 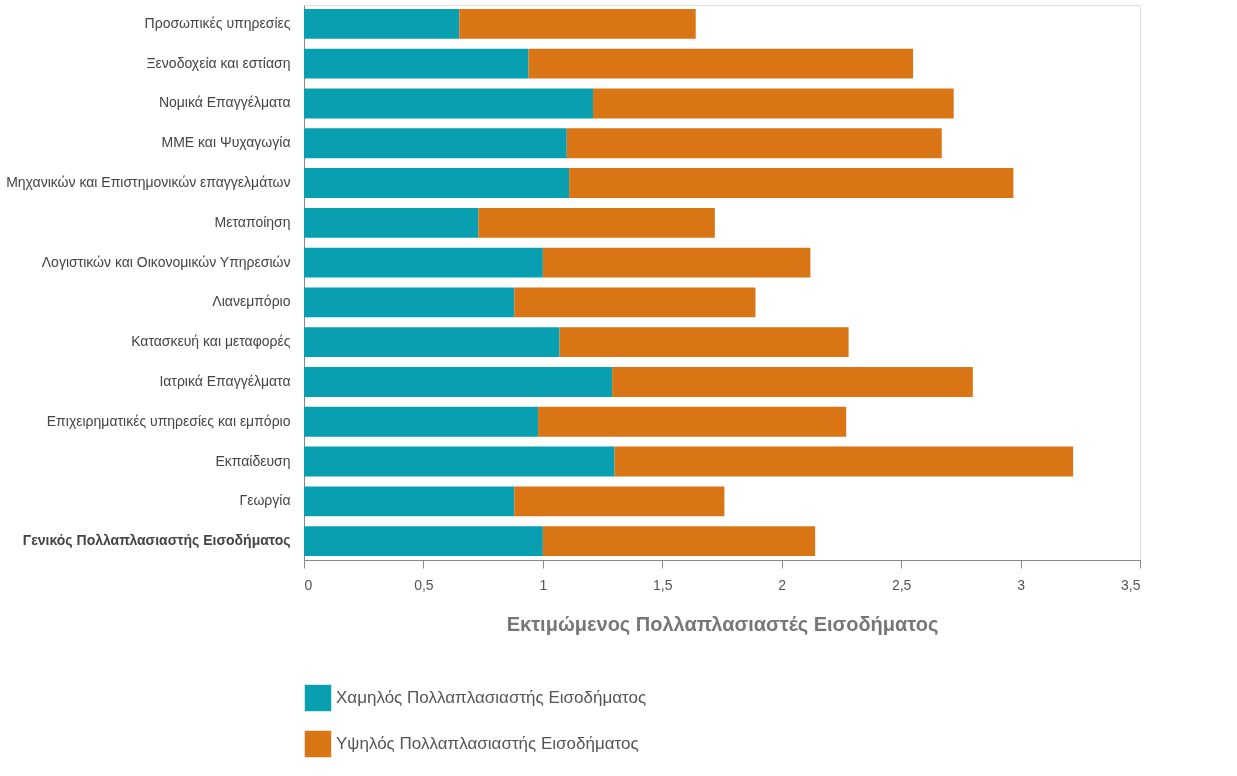 What do you see at coordinates (156, 540) in the screenshot?
I see `y-tick-label: Γενικός Πολλαπλασιαστής Εισοδήματος` at bounding box center [156, 540].